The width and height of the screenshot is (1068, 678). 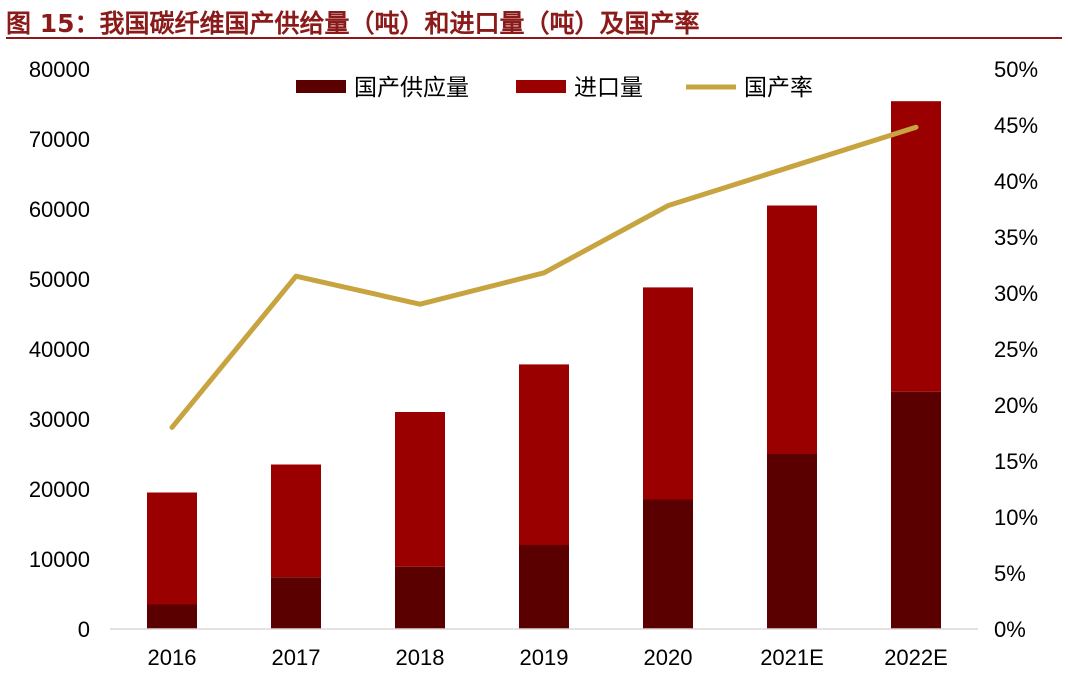 I want to click on legend: 国产供应量 进口量 国产率, so click(x=554, y=88).